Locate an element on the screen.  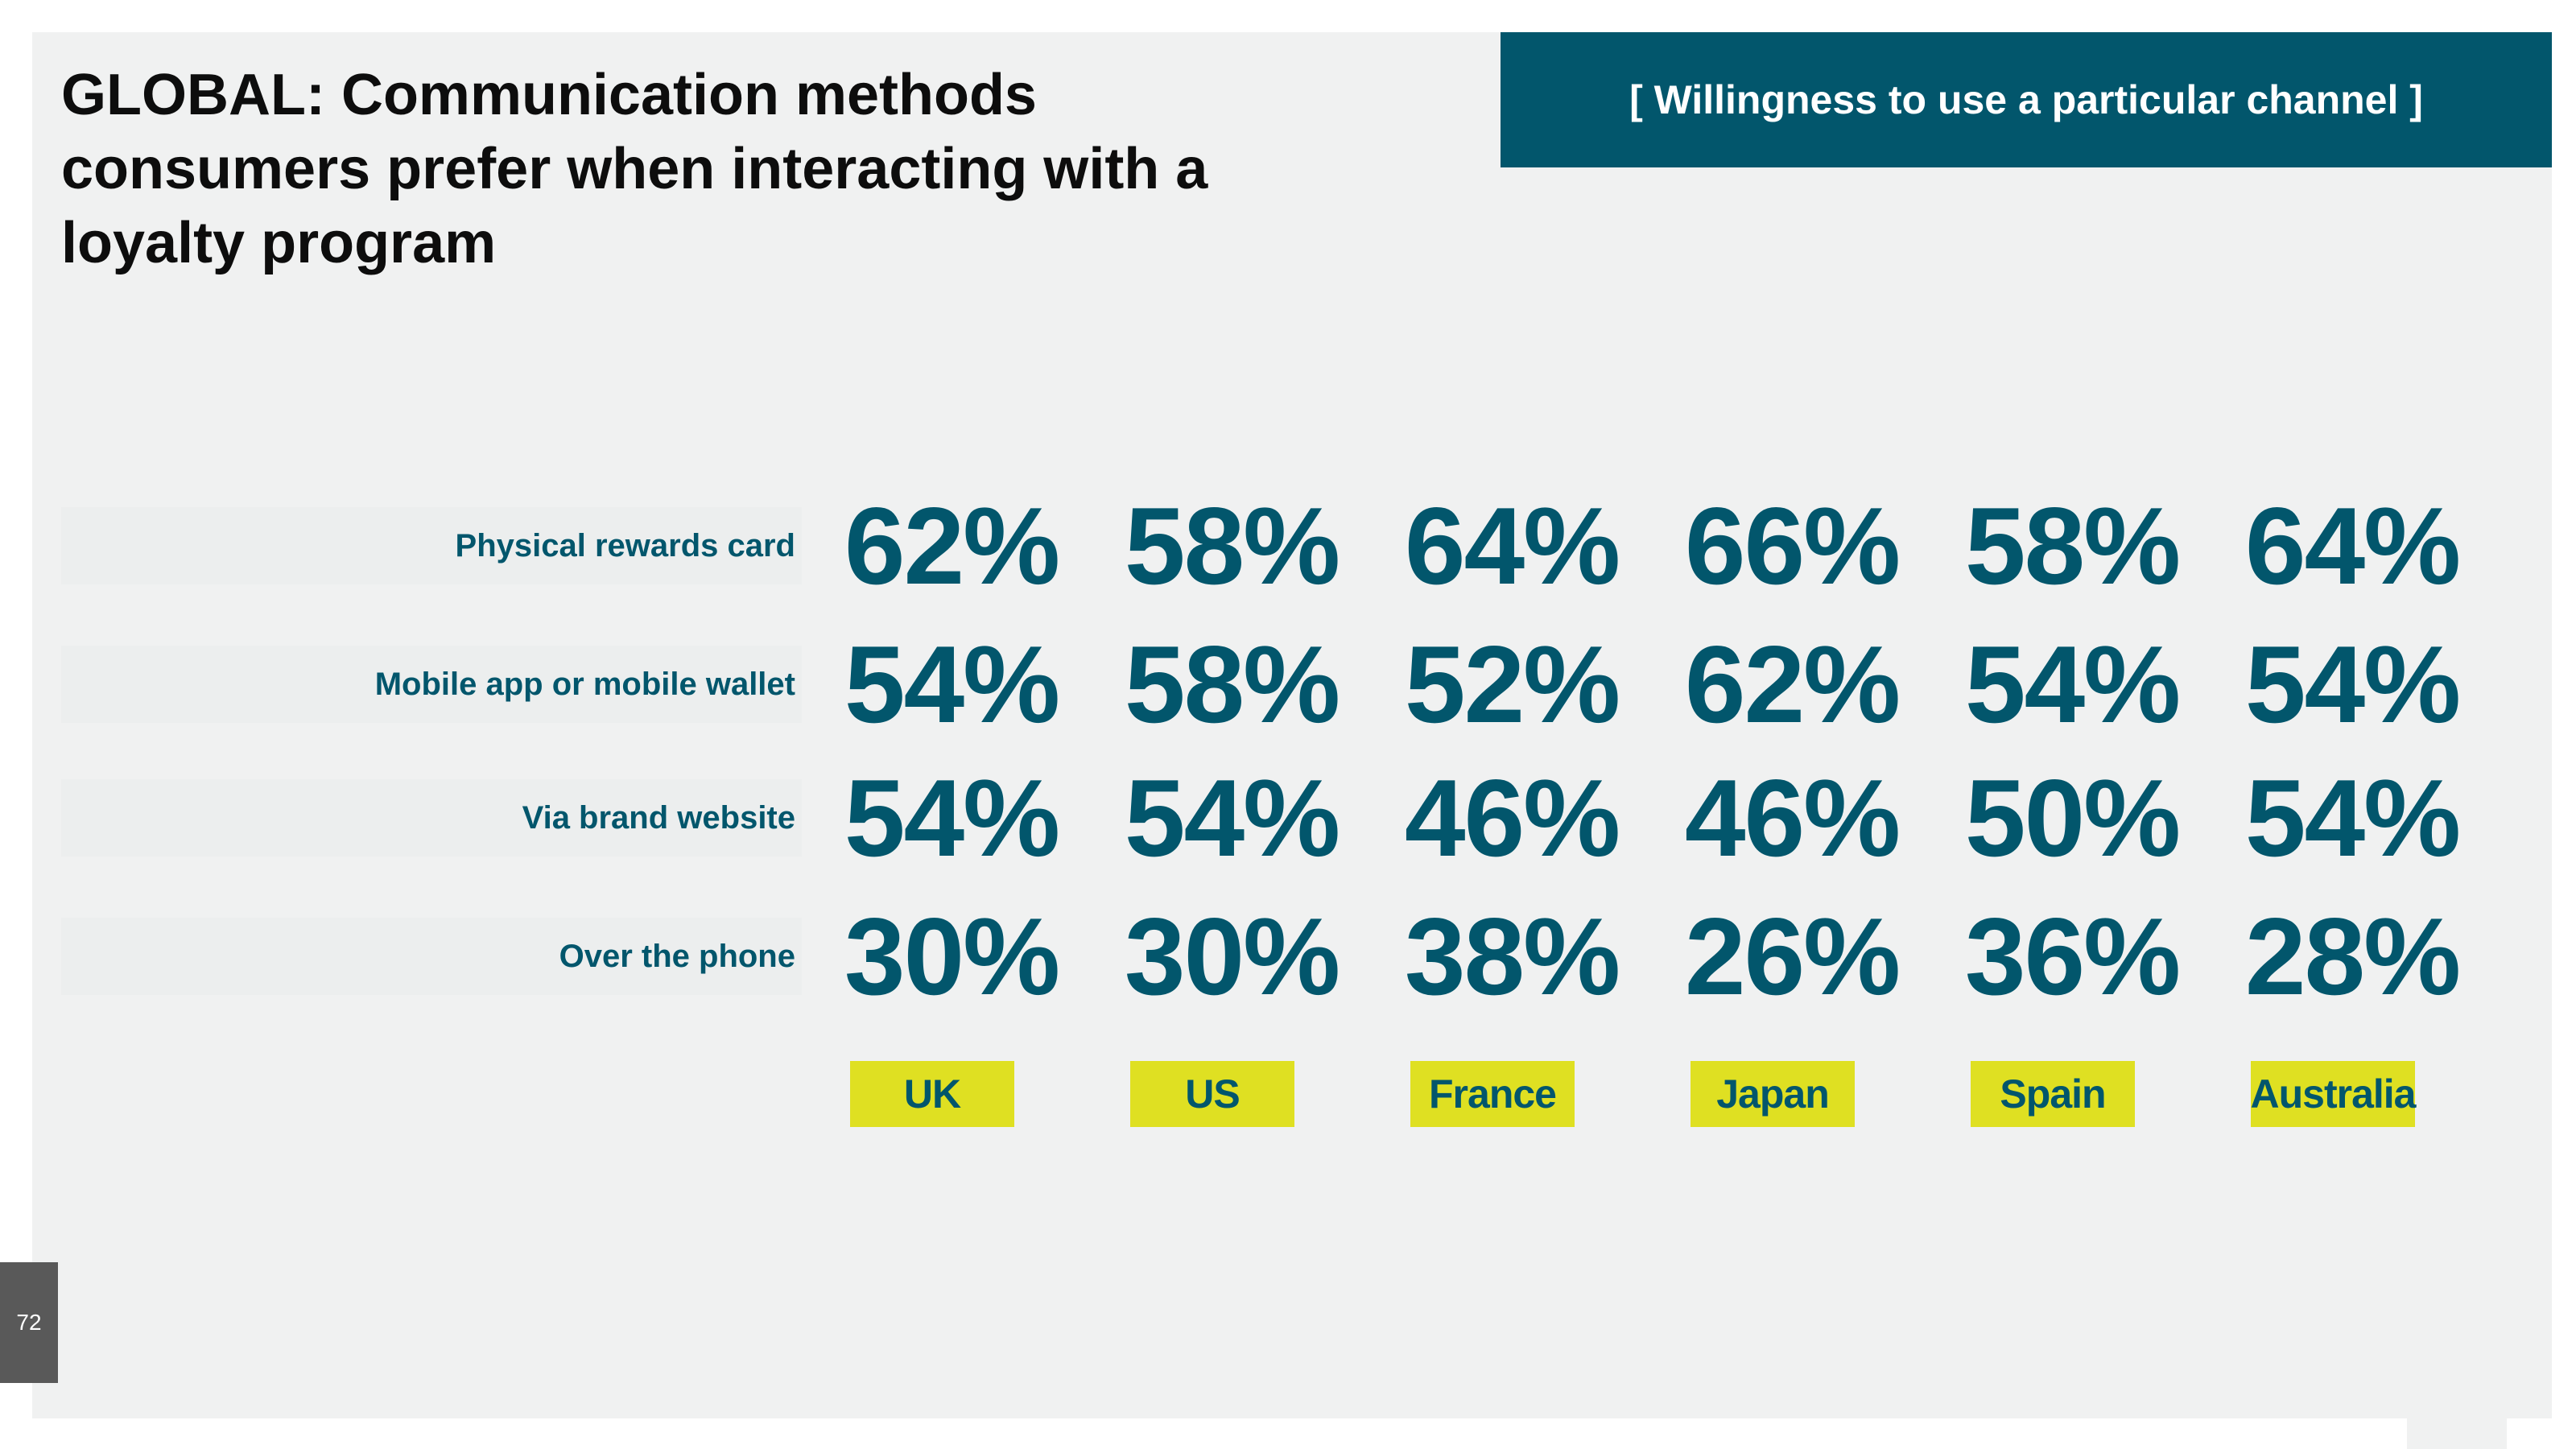
value-cell: 36% is located at coordinates (2072, 956).